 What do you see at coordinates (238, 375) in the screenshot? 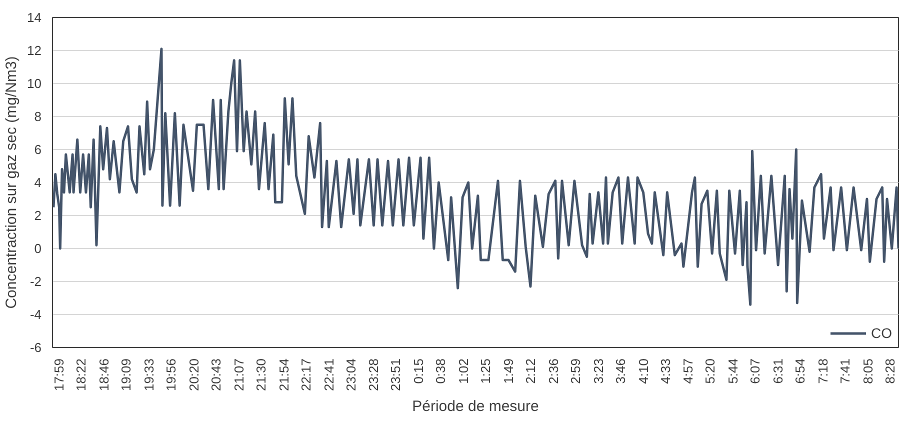
I see `x-tick-label: 21:07` at bounding box center [238, 375].